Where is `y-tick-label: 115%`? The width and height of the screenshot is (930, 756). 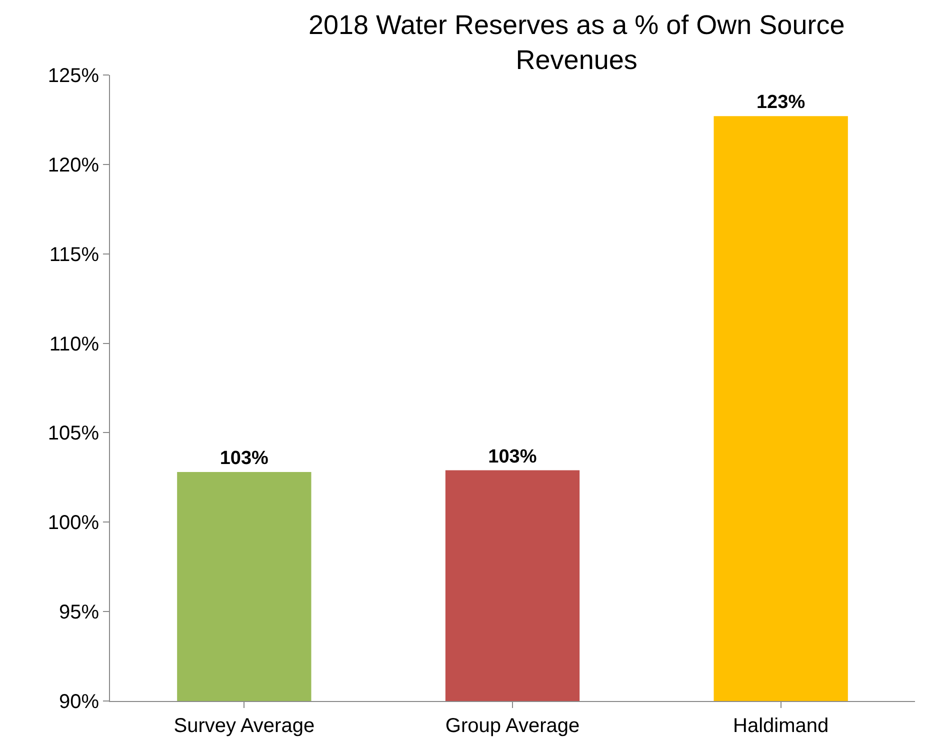
y-tick-label: 115% is located at coordinates (74, 255).